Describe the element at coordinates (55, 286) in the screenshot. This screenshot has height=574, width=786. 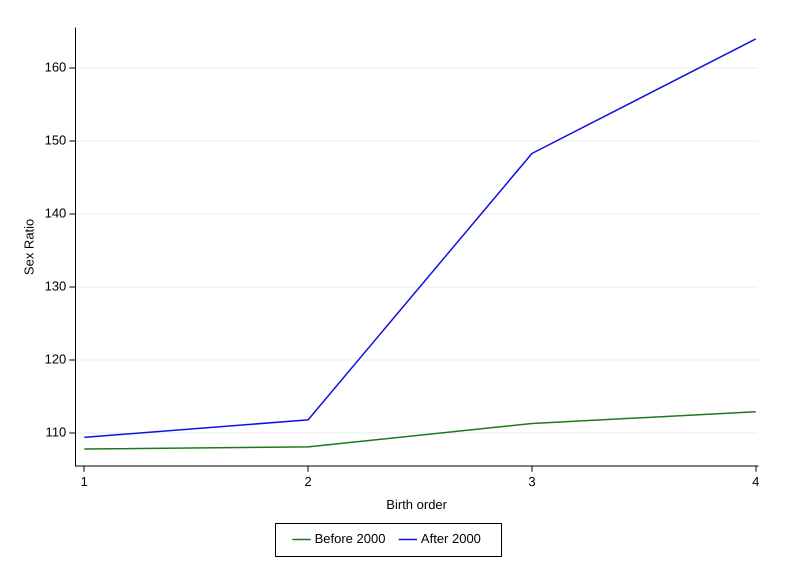
I see `y-tick-label: 130` at that location.